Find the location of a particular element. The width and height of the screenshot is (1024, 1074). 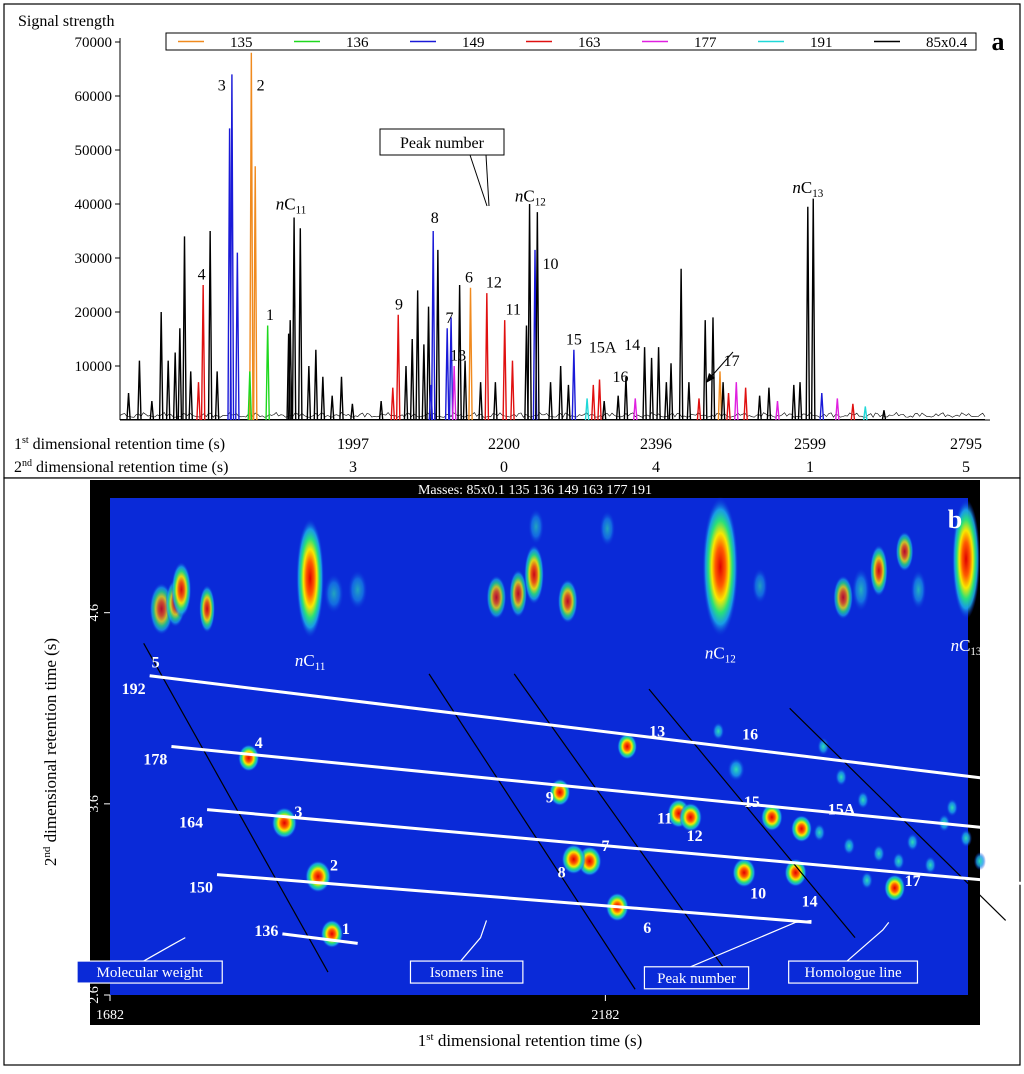

legend-label: 191 is located at coordinates (821, 43).